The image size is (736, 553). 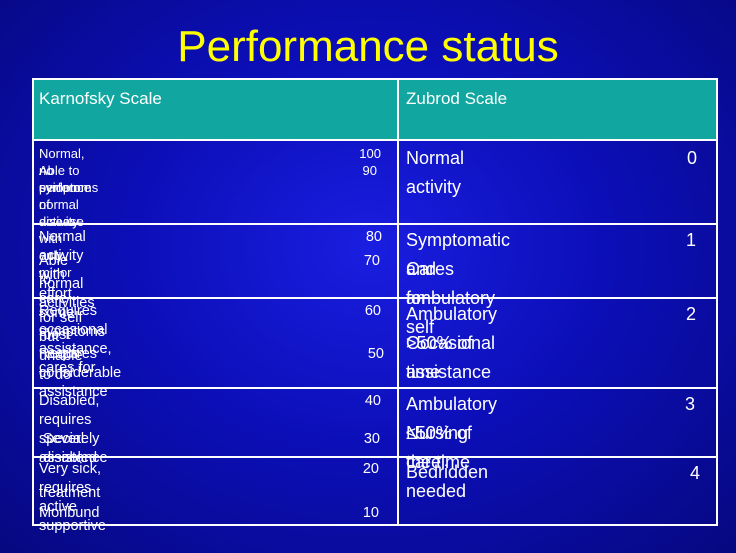 What do you see at coordinates (67, 293) in the screenshot?
I see `karnofsky-description: normal activities` at bounding box center [67, 293].